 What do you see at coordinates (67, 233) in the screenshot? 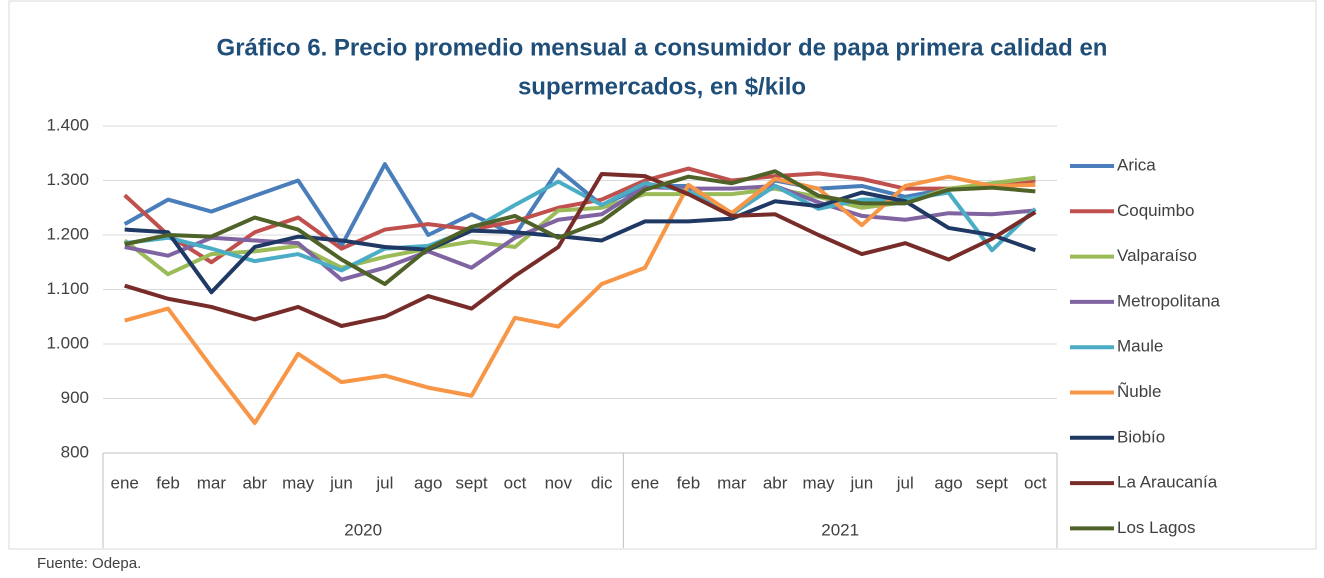
I see `y-tick-label: 1.200` at bounding box center [67, 233].